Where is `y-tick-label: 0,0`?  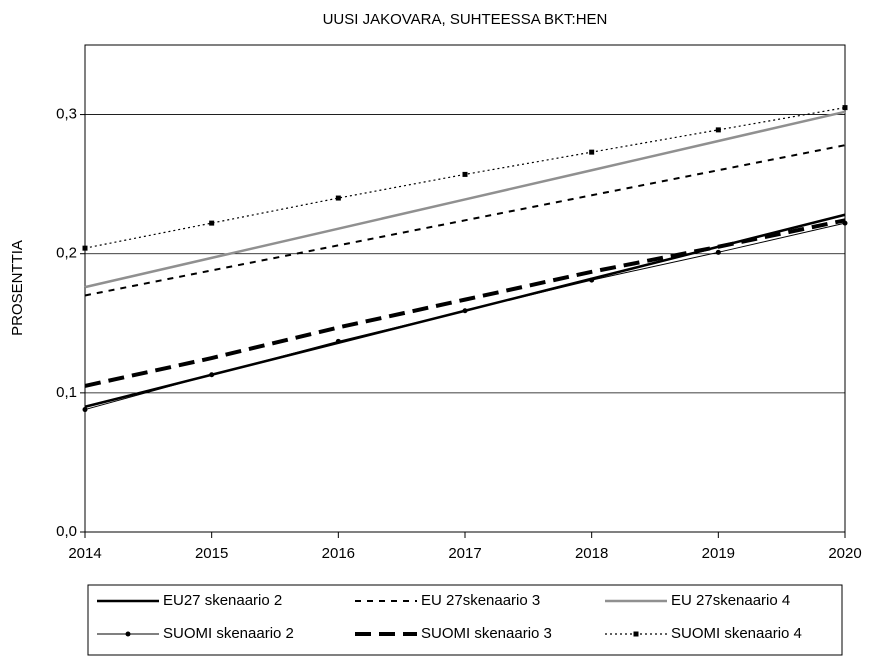 y-tick-label: 0,0 is located at coordinates (66, 531).